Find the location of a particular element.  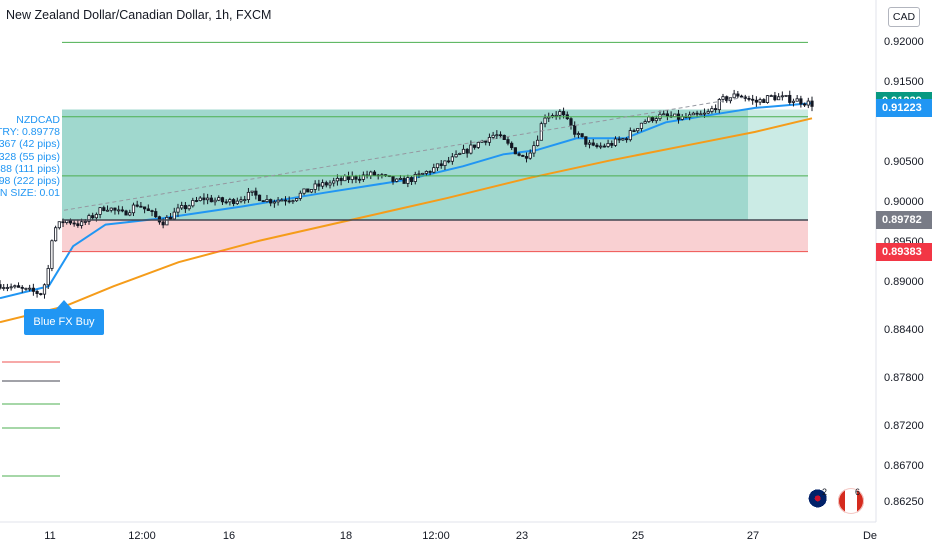

currency-button: CAD is located at coordinates (904, 17).